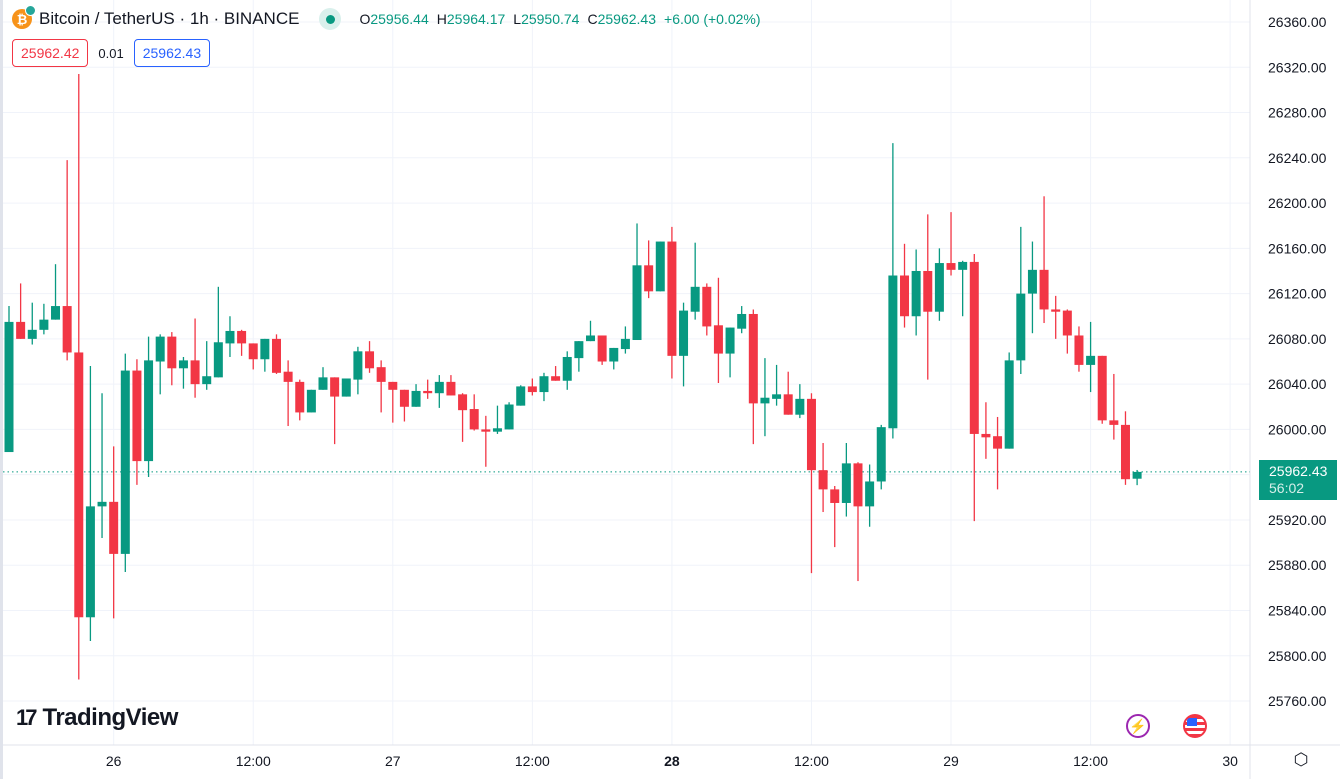 The height and width of the screenshot is (779, 1340). Describe the element at coordinates (172, 53) in the screenshot. I see `buy-price-button: 25962.43` at that location.